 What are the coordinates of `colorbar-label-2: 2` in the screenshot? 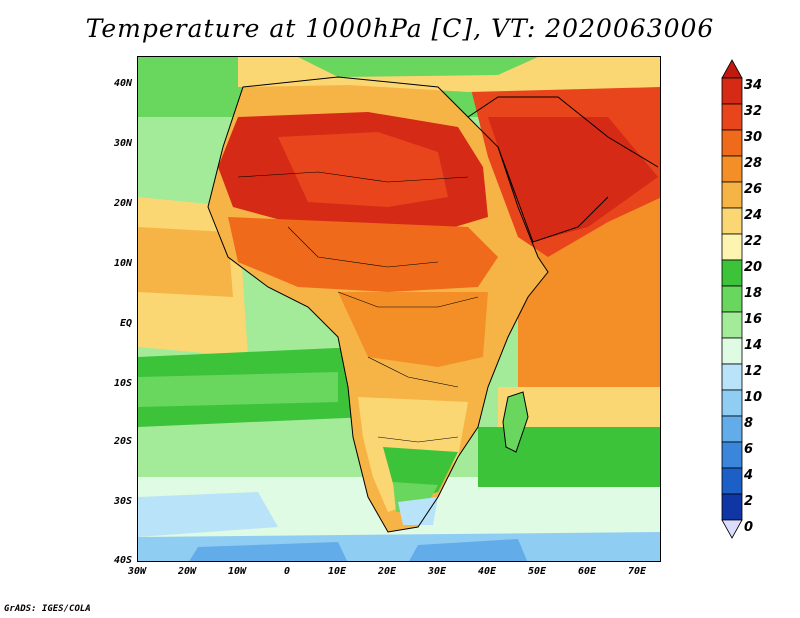 It's located at (749, 501).